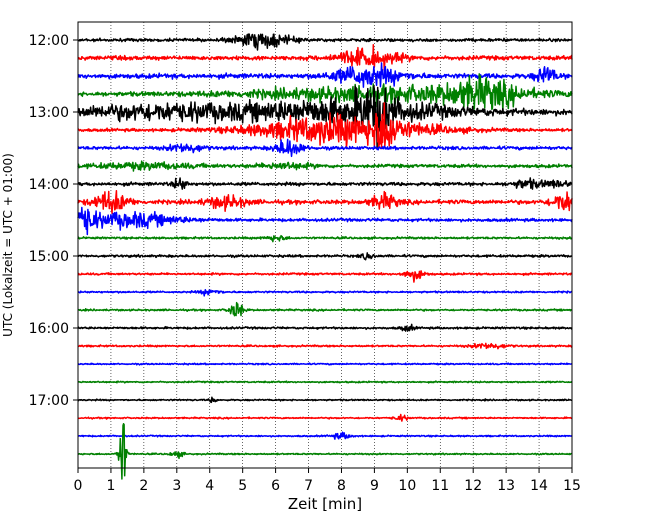  What do you see at coordinates (49, 257) in the screenshot?
I see `y-tick-label-3: 15:00` at bounding box center [49, 257].